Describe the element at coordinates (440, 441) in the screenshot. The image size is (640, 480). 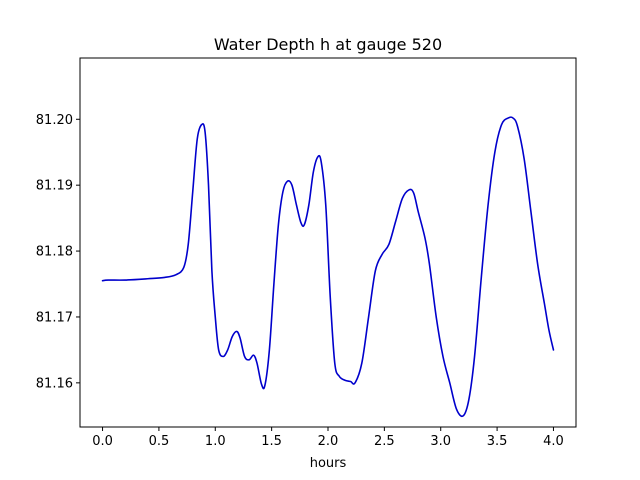
I see `x-tick-label: 3.0` at that location.